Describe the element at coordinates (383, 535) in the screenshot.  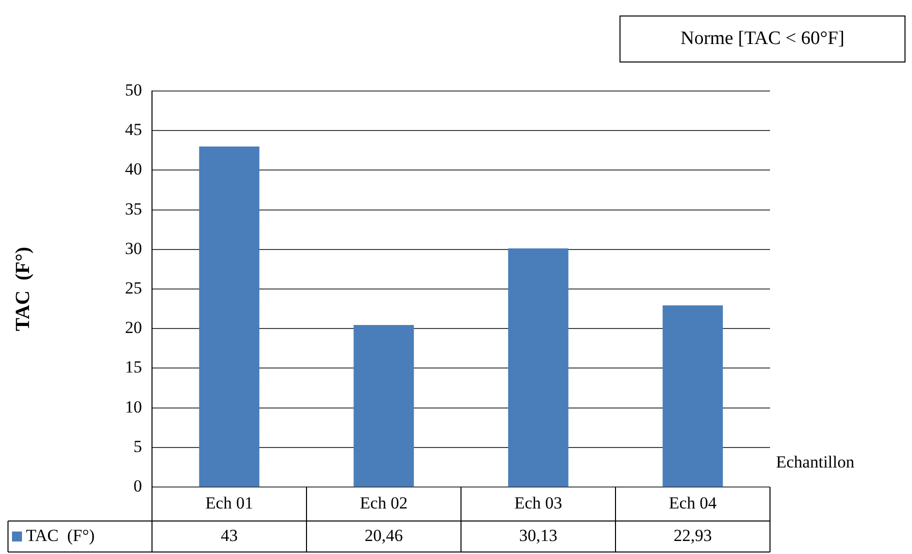
I see `data-label: 20,46` at that location.